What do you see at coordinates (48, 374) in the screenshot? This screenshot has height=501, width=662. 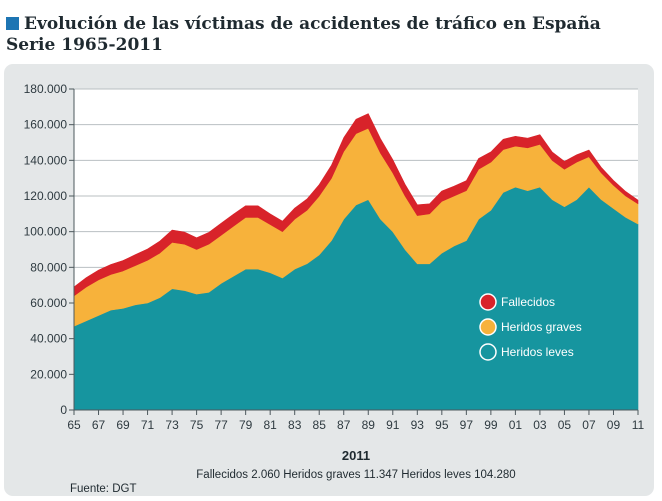 I see `y-tick-label: 20.000` at bounding box center [48, 374].